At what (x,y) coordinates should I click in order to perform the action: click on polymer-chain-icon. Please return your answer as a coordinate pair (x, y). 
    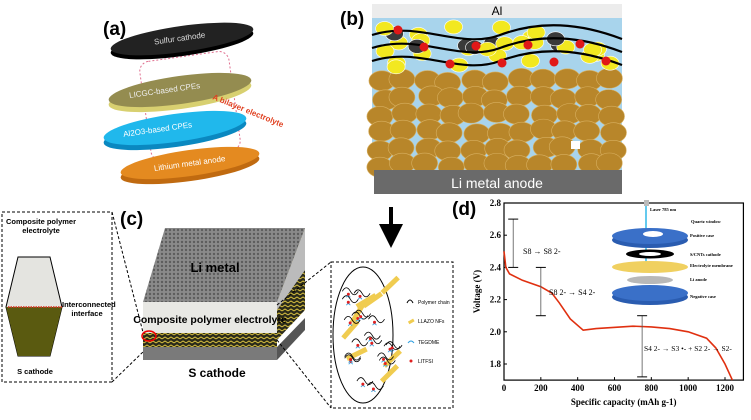
    Looking at the image, I should click on (410, 301).